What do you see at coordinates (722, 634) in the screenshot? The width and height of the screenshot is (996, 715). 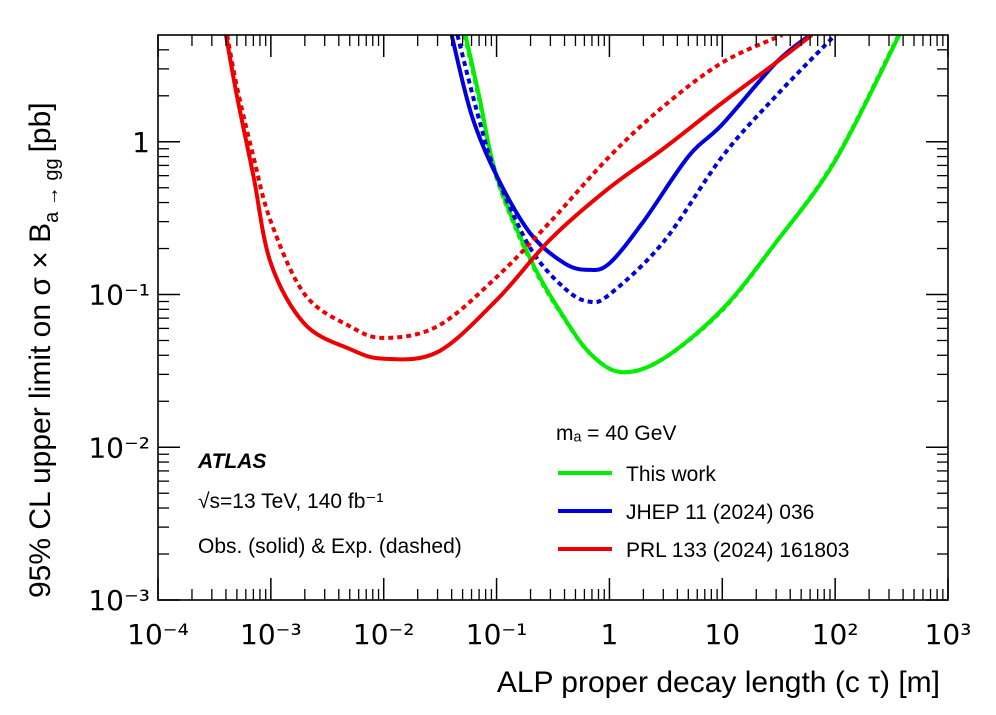 I see `x-tick-label: 10` at bounding box center [722, 634].